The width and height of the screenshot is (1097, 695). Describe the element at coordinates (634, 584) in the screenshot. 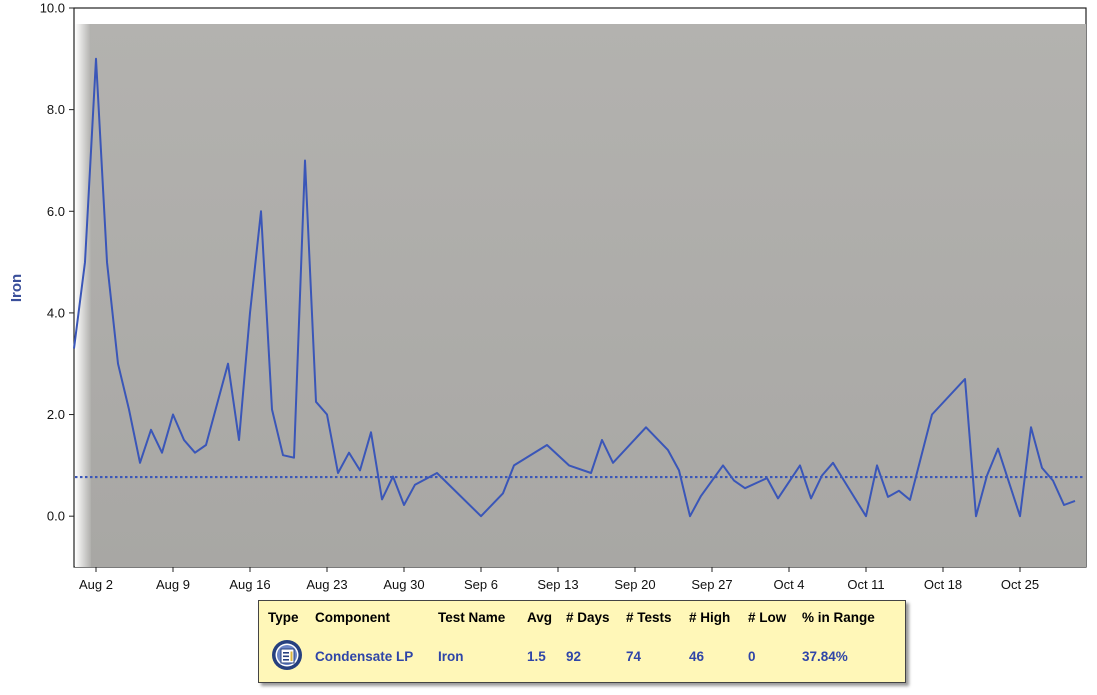

I see `x-tick-label: Sep 20` at that location.